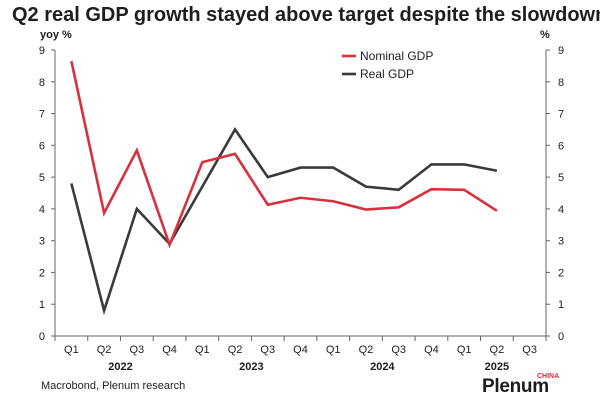 The height and width of the screenshot is (403, 600). Describe the element at coordinates (113, 386) in the screenshot. I see `source-note: Macrobond, Plenum research` at that location.